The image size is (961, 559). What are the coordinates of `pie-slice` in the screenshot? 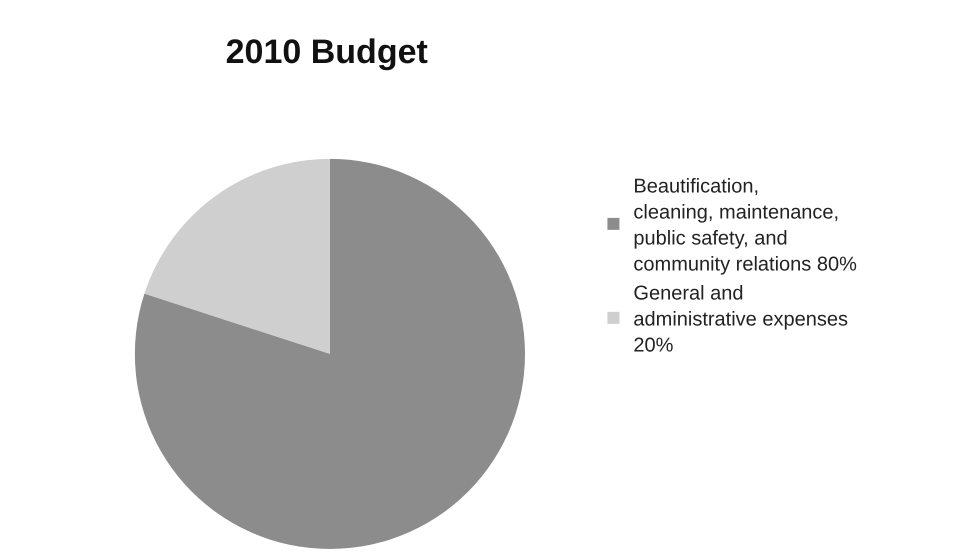 It's located at (237, 256).